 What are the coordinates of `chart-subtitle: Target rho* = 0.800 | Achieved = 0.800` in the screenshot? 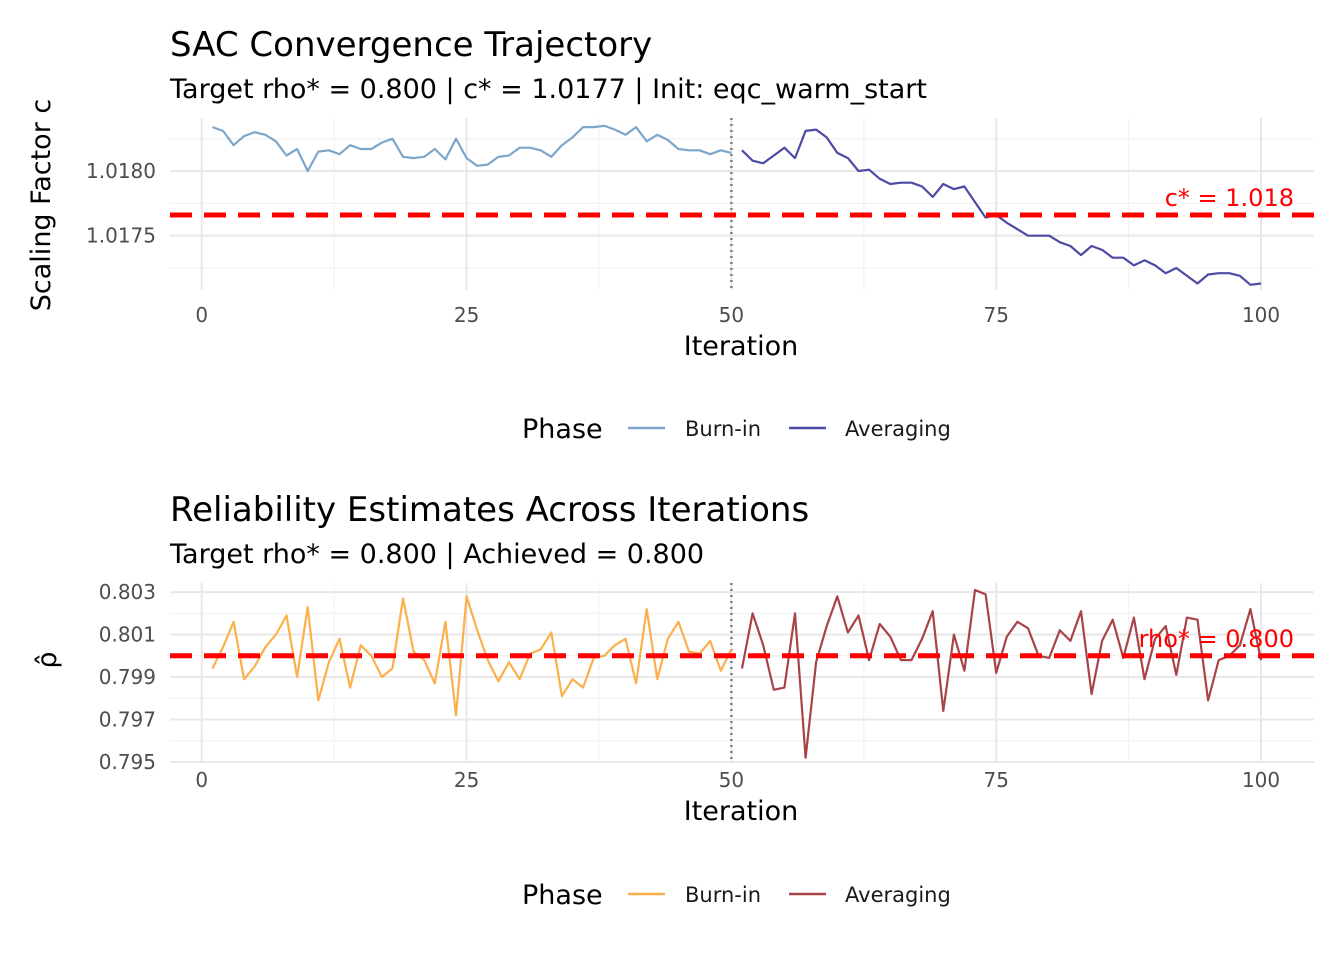 It's located at (436, 554).